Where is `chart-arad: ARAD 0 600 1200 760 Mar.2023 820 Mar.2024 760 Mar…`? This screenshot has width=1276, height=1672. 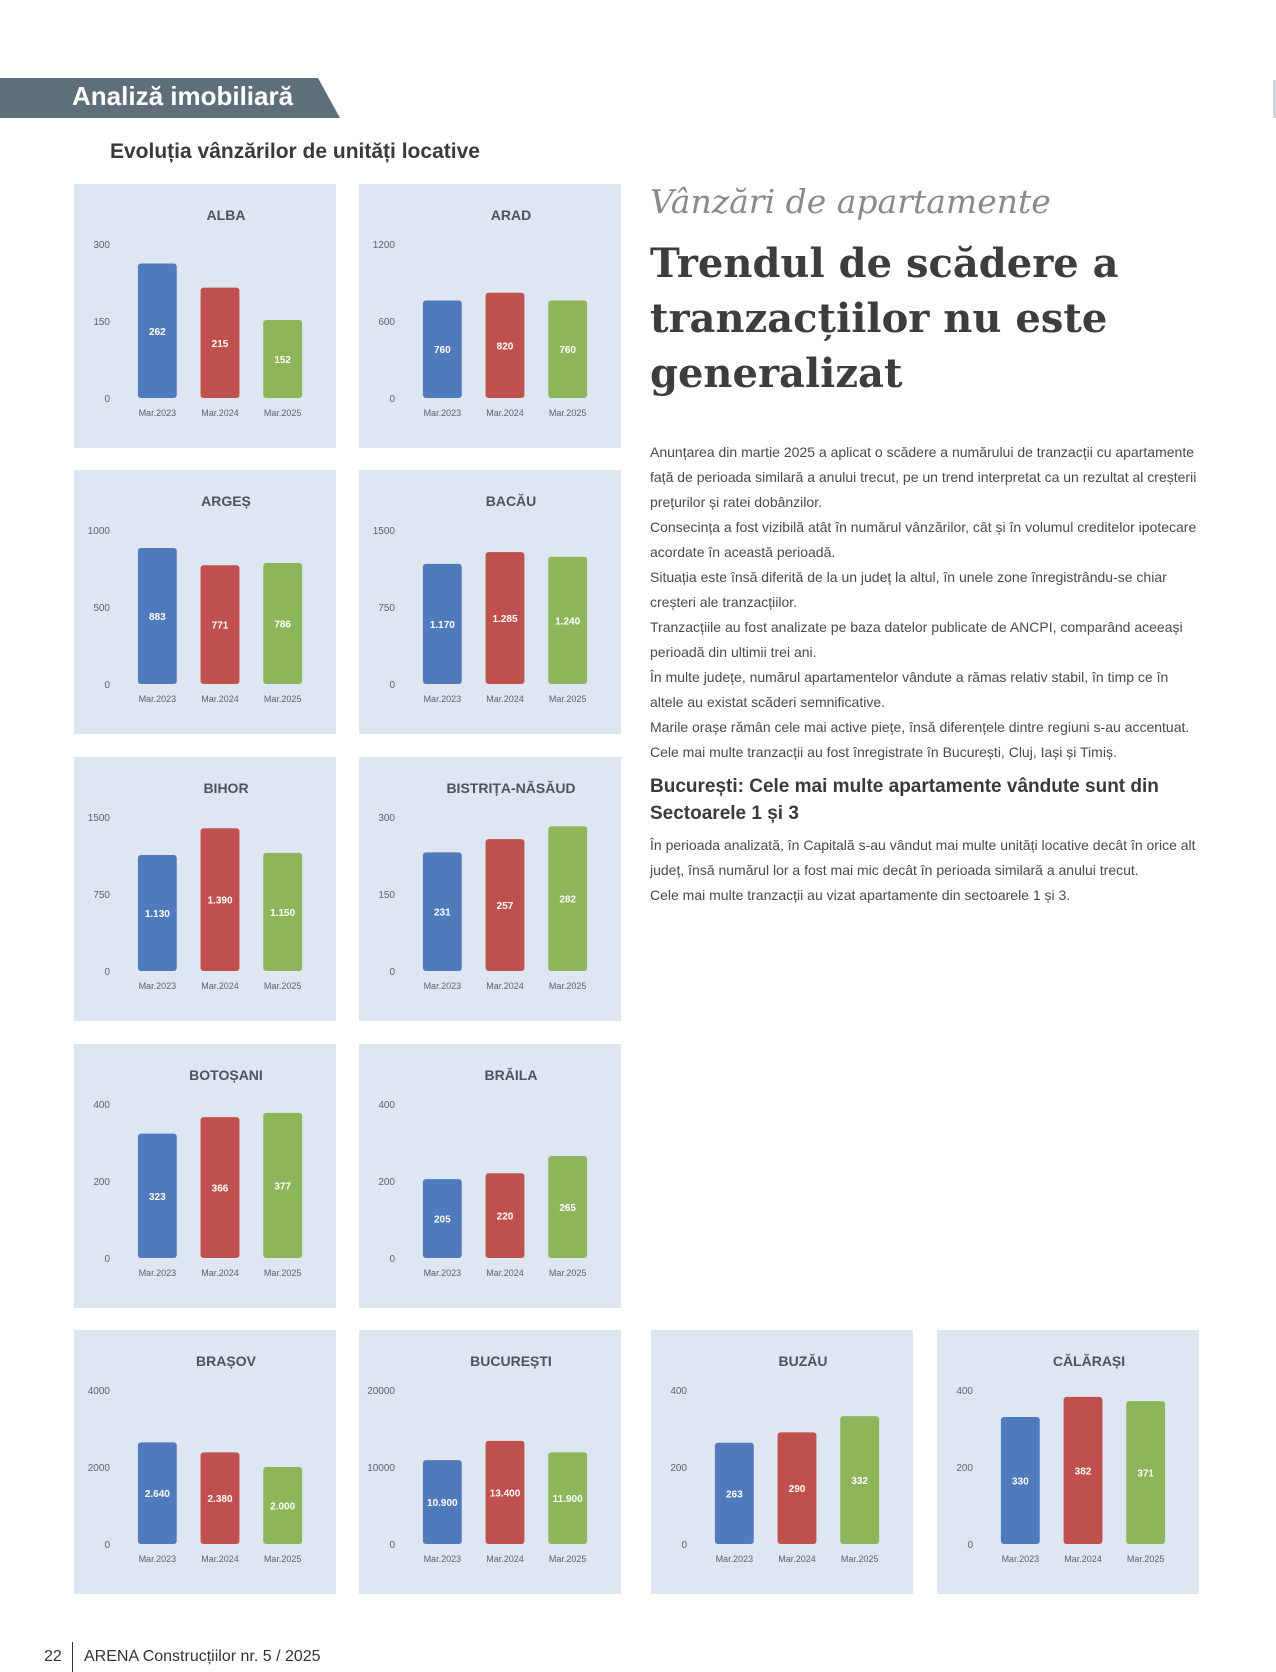 chart-arad: ARAD 0 600 1200 760 Mar.2023 820 Mar.2024 760 Mar… is located at coordinates (490, 316).